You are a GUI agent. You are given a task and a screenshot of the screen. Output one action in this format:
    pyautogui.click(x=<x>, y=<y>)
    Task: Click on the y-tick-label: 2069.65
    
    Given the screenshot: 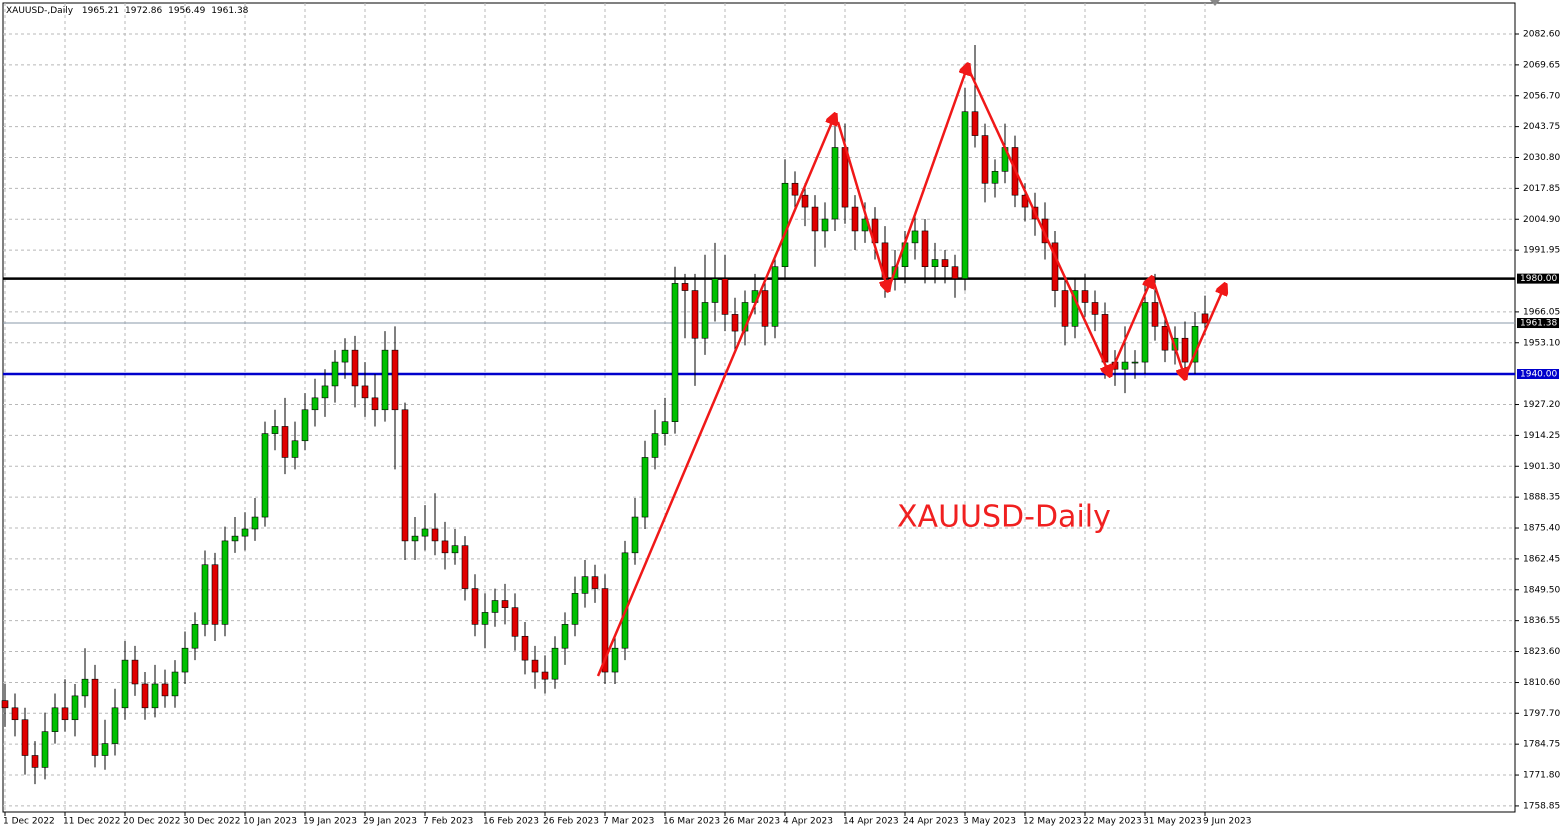 What is the action you would take?
    pyautogui.click(x=1541, y=65)
    